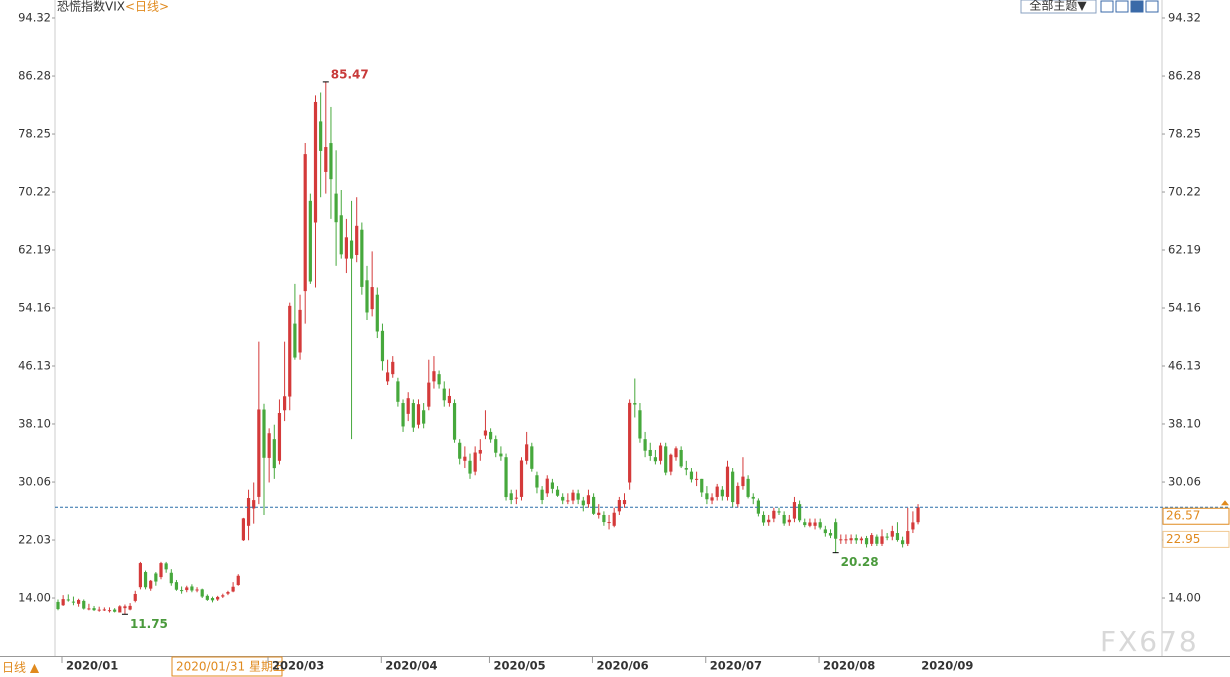  Describe the element at coordinates (230, 667) in the screenshot. I see `crosshair-label: 2020/01/31 星期五` at that location.